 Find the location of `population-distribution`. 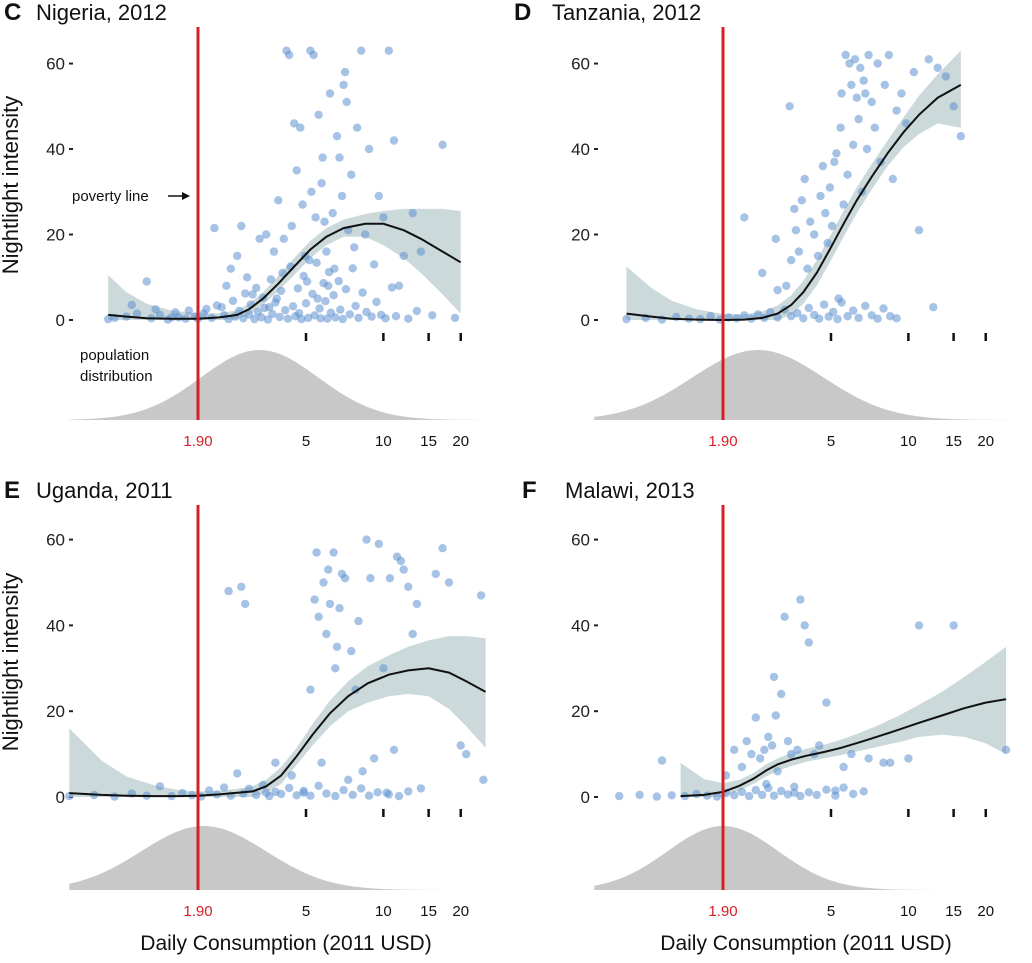

population-distribution is located at coordinates (800, 385).